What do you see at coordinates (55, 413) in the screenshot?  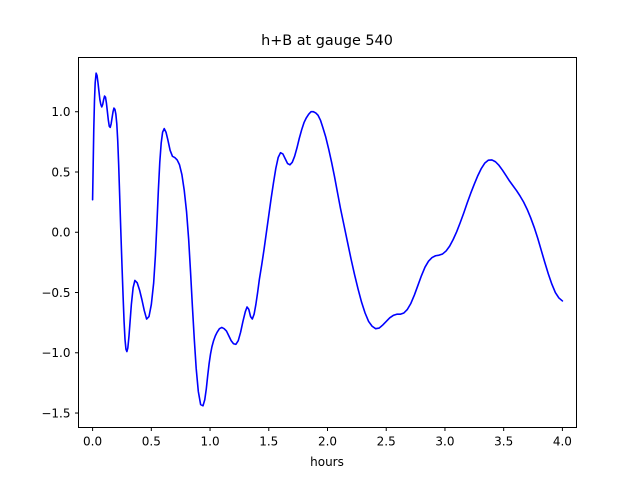 I see `y-tick-label: −1.5` at bounding box center [55, 413].